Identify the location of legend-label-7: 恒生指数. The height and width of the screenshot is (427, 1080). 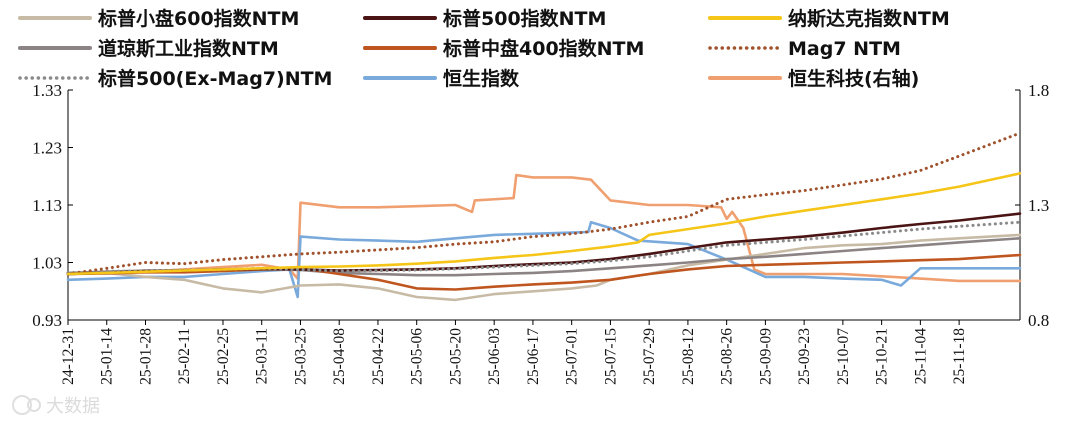
(481, 78).